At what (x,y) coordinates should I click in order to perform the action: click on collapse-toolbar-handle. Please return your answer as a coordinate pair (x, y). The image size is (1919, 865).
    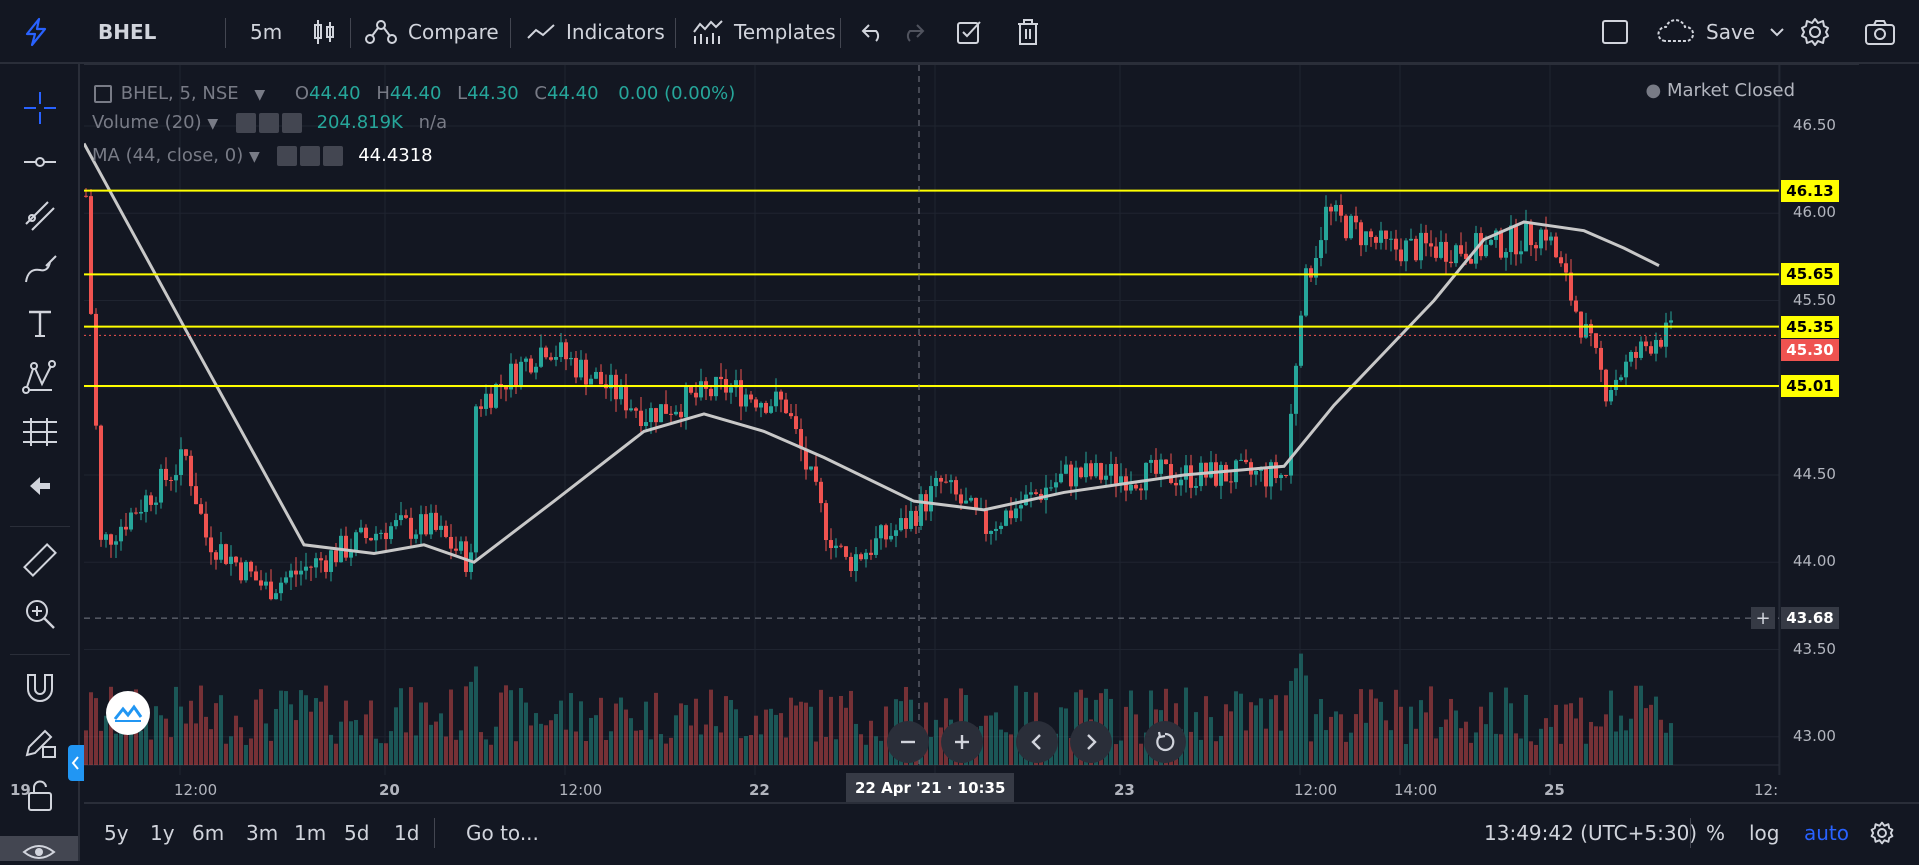
    Looking at the image, I should click on (76, 763).